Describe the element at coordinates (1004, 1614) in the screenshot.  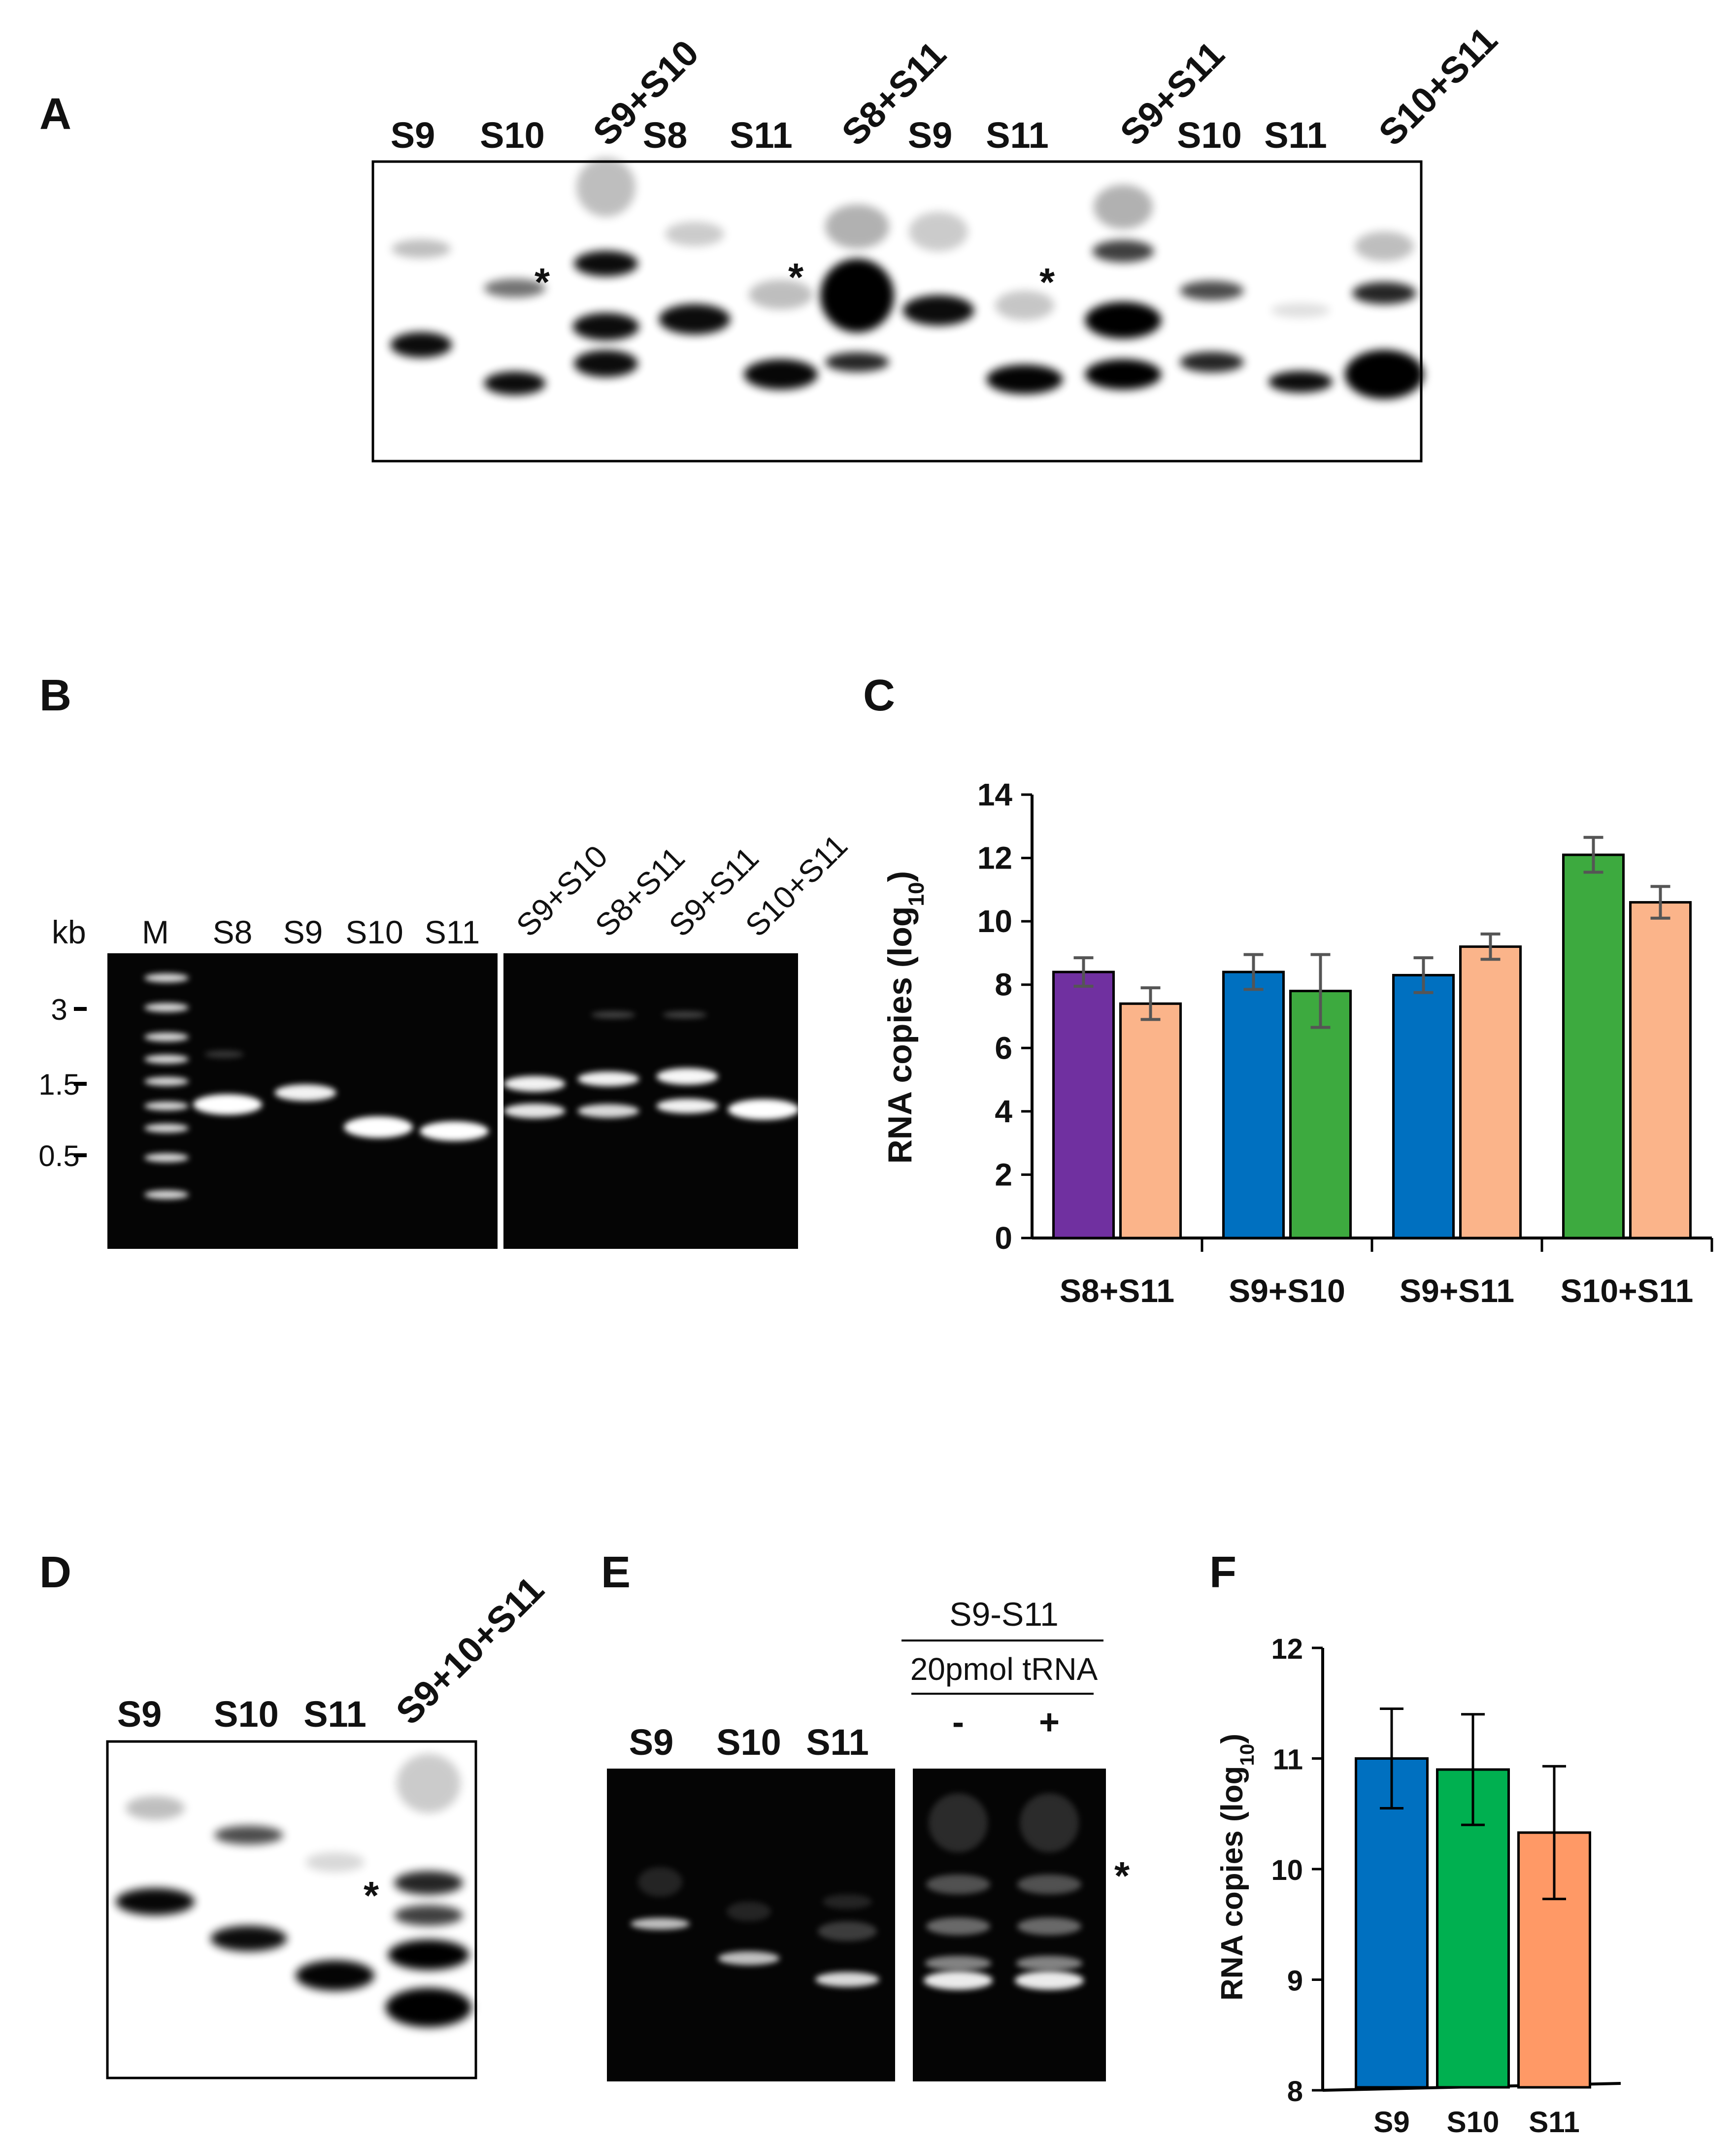
I see `e-header: S9-S11` at that location.